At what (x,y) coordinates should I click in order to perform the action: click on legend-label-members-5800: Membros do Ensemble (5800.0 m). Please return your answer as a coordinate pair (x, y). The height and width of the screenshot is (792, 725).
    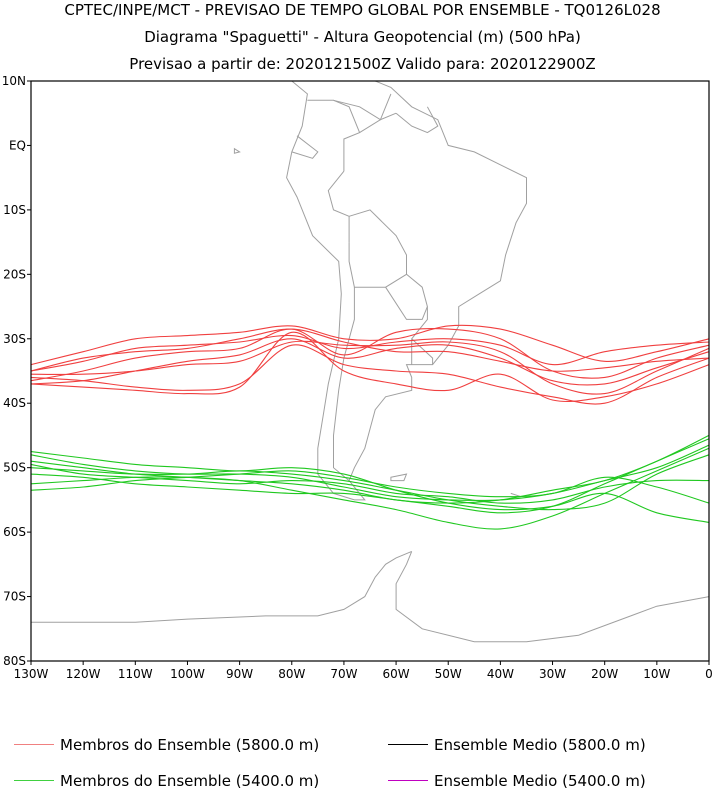
    Looking at the image, I should click on (190, 745).